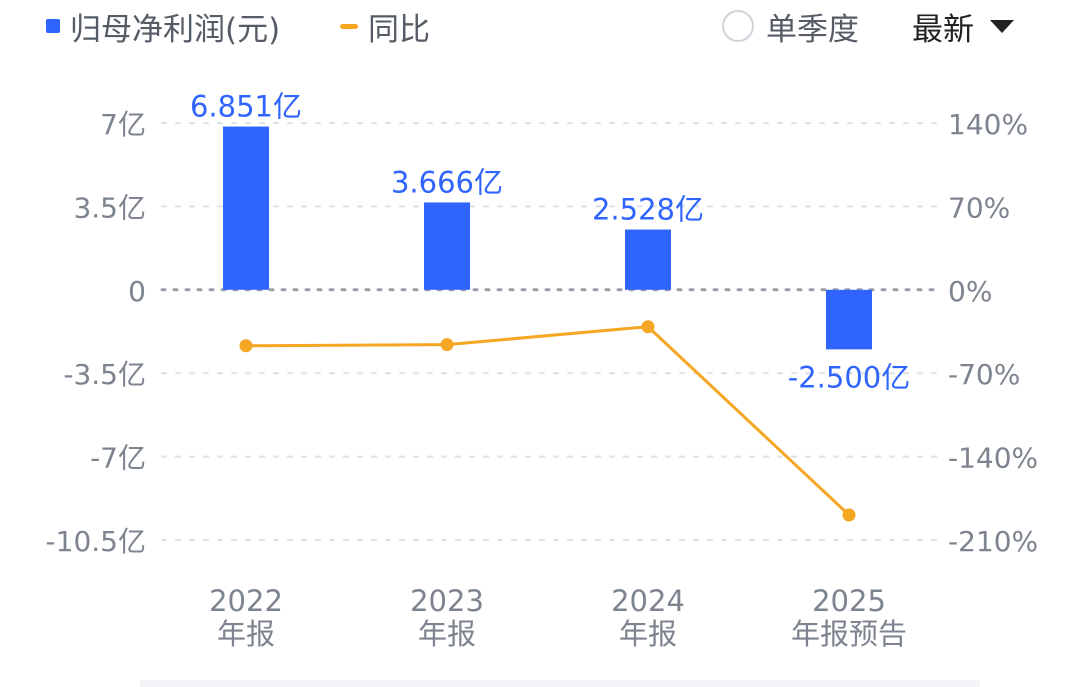 This screenshot has height=687, width=1080. What do you see at coordinates (246, 107) in the screenshot?
I see `bar-value-label: 6.851亿` at bounding box center [246, 107].